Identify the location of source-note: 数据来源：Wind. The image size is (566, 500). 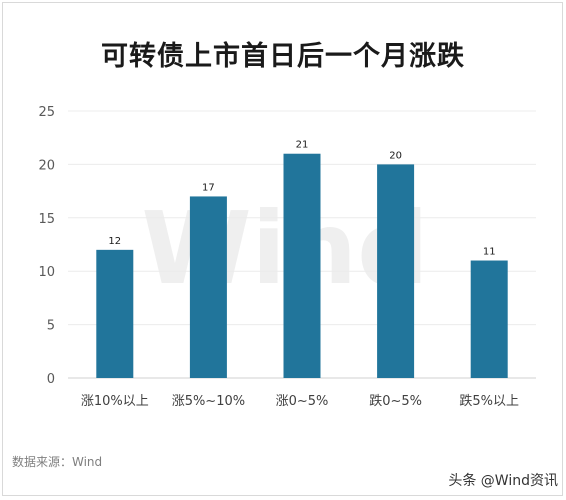
(57, 462).